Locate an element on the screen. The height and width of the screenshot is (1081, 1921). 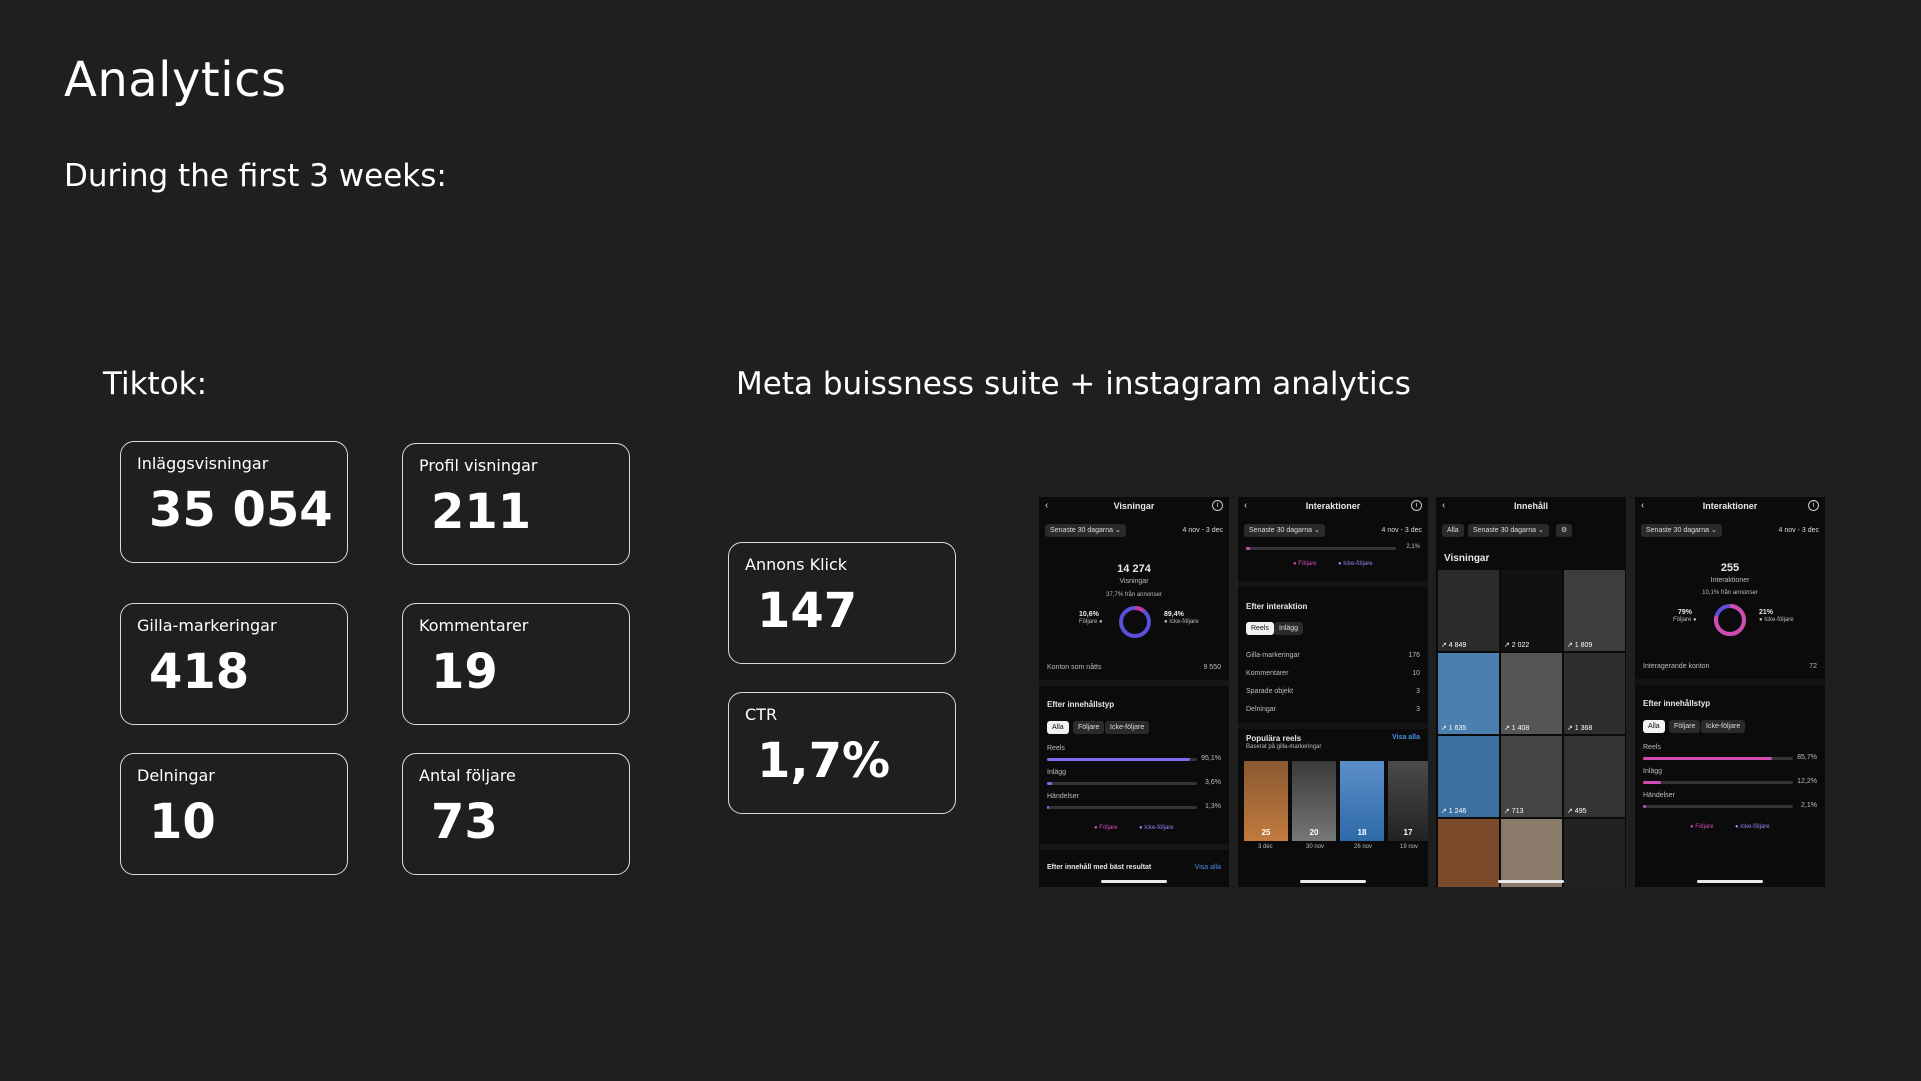
stat-card-followers: Antal följare 73 is located at coordinates (516, 814).